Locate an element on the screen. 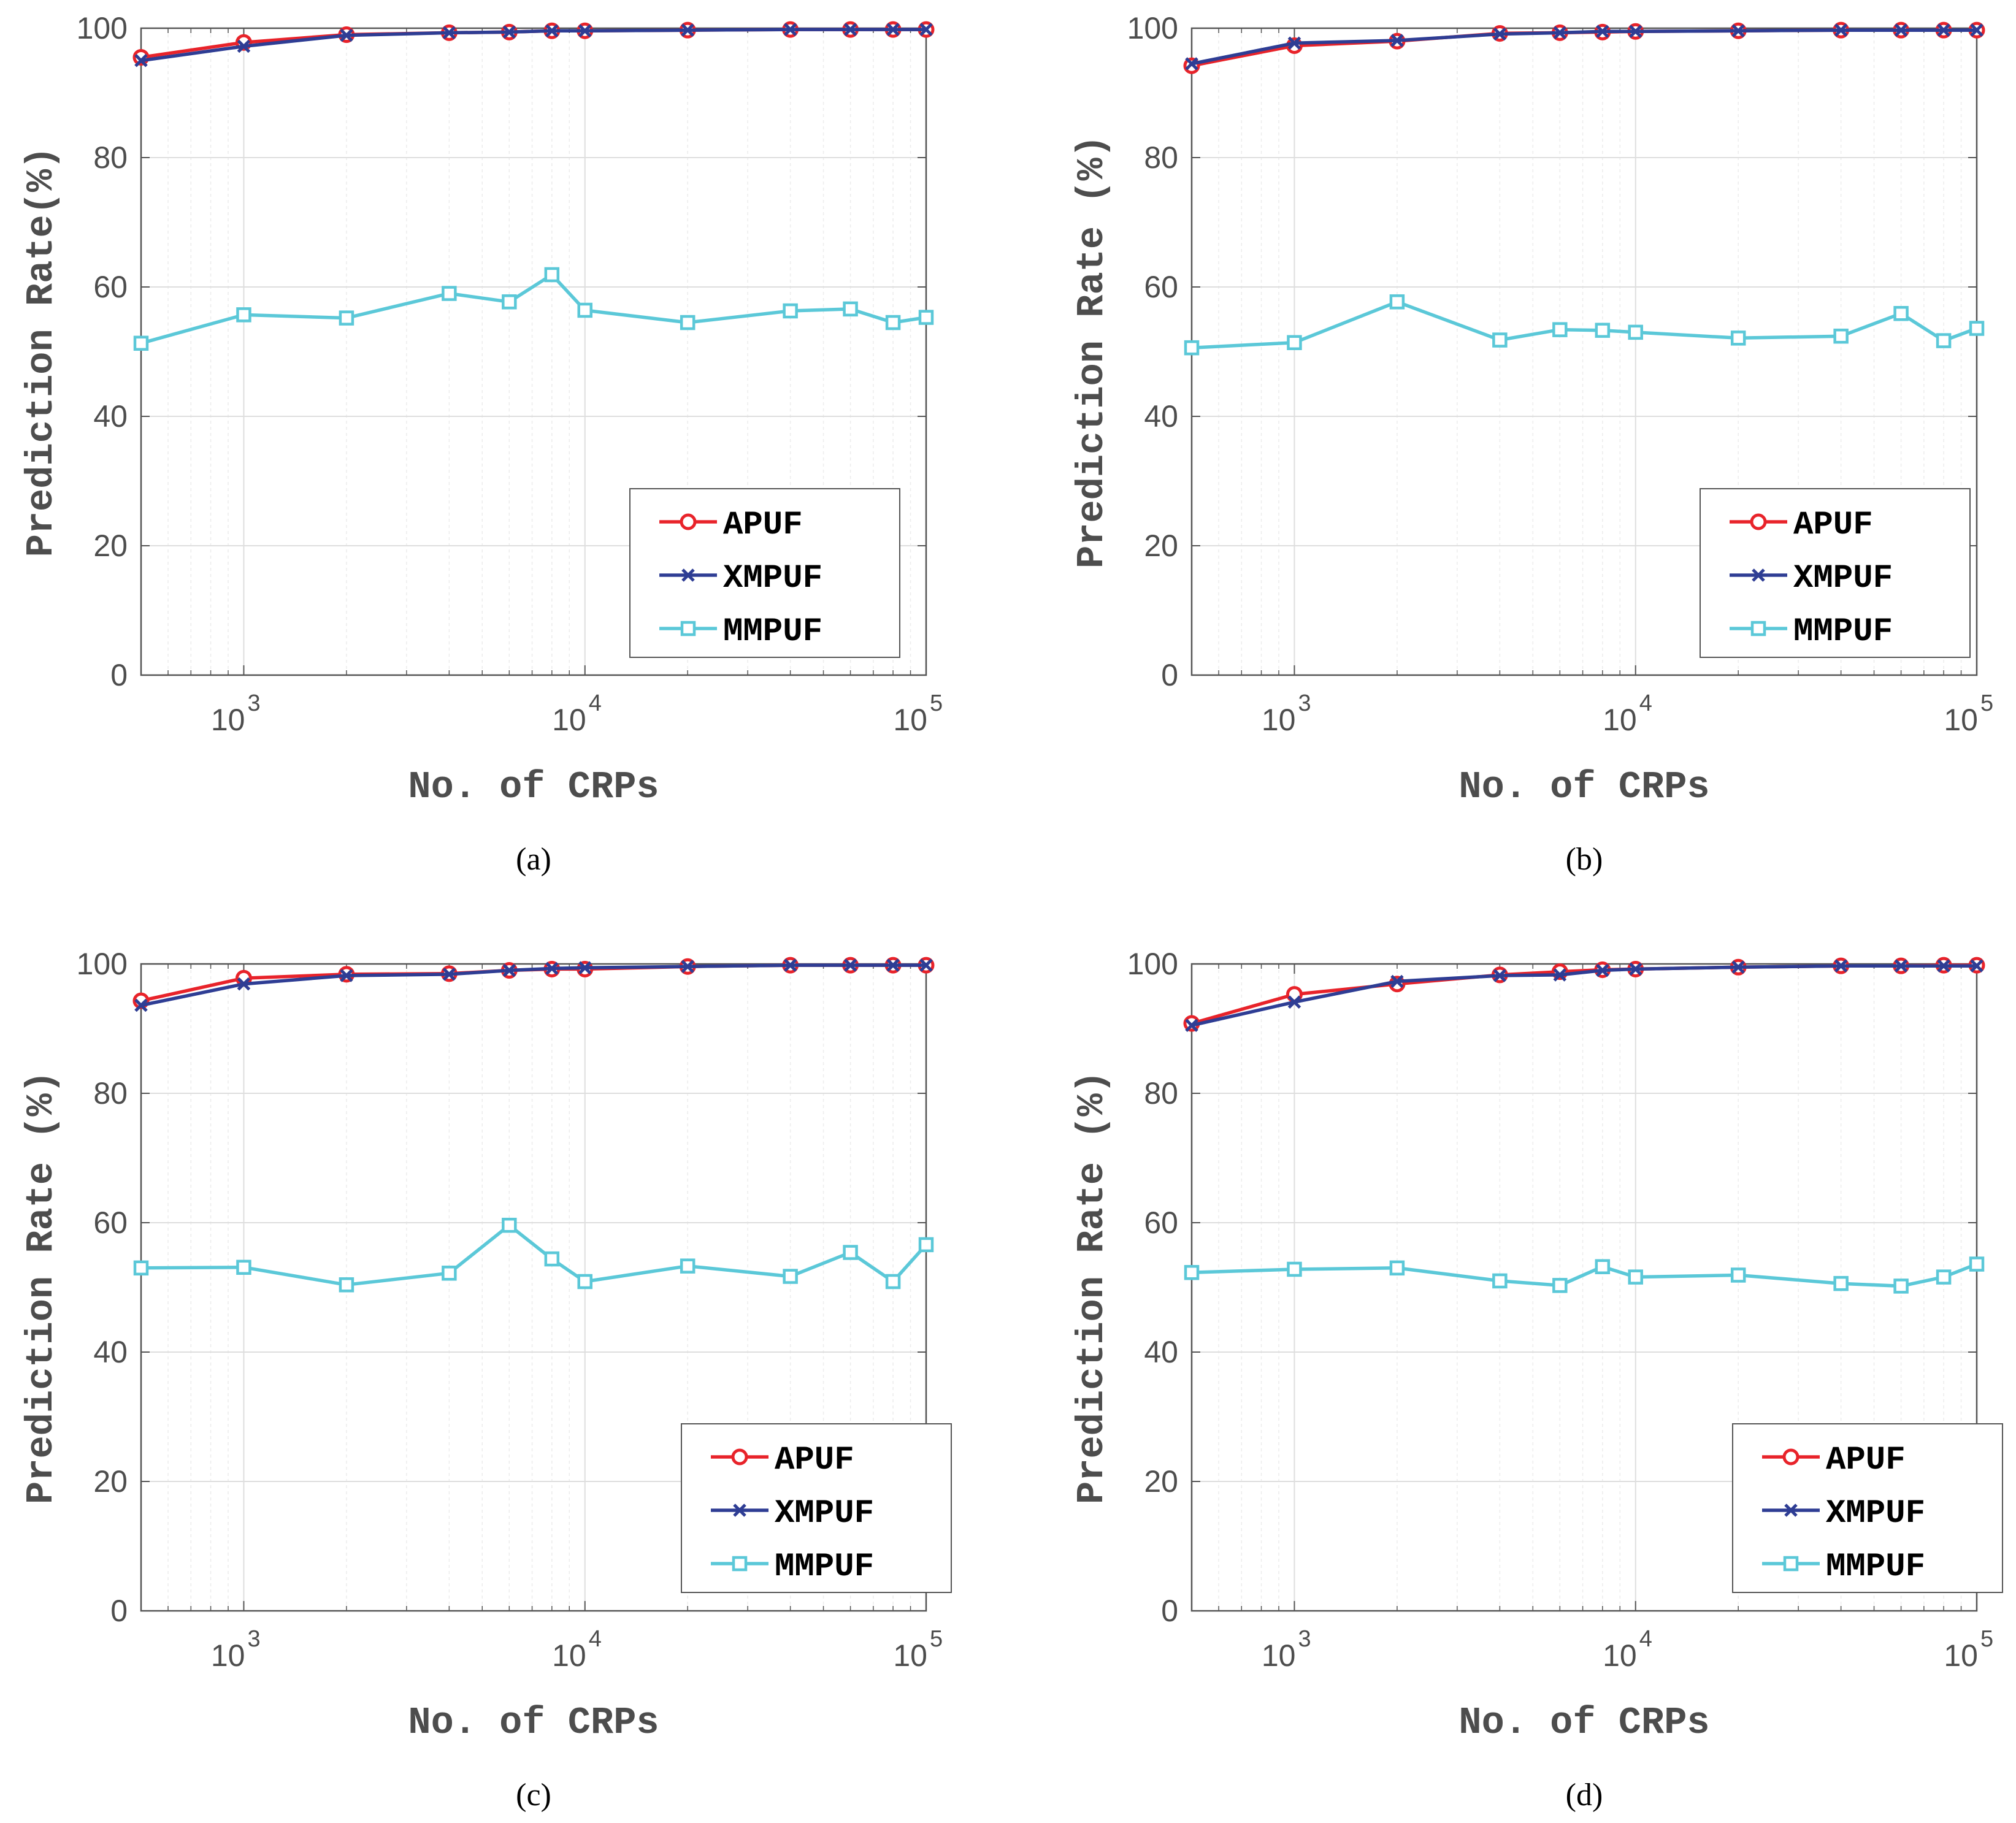 This screenshot has height=1823, width=2016. panel-caption: (d) is located at coordinates (1584, 1796).